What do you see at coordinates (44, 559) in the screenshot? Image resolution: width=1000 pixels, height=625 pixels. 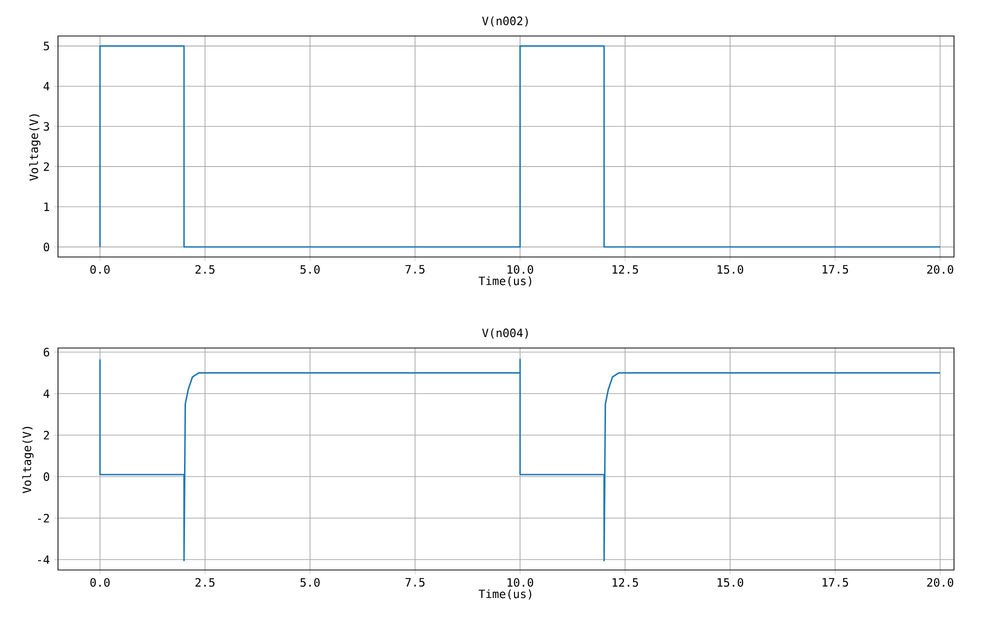 I see `y-tick-label: -4` at bounding box center [44, 559].